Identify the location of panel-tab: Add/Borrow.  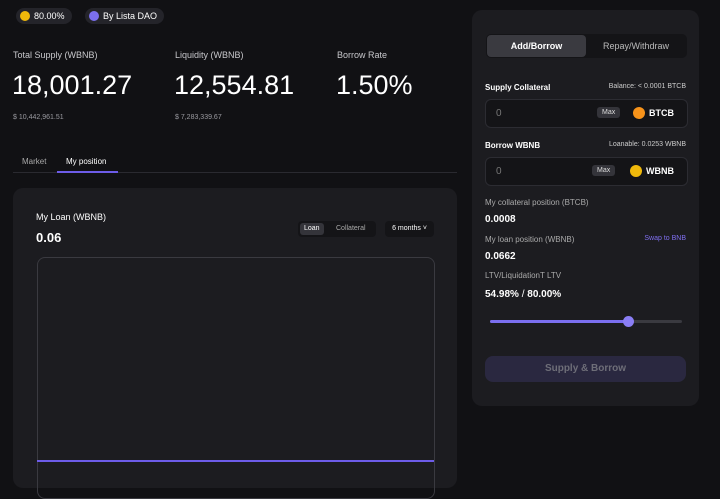
(536, 46).